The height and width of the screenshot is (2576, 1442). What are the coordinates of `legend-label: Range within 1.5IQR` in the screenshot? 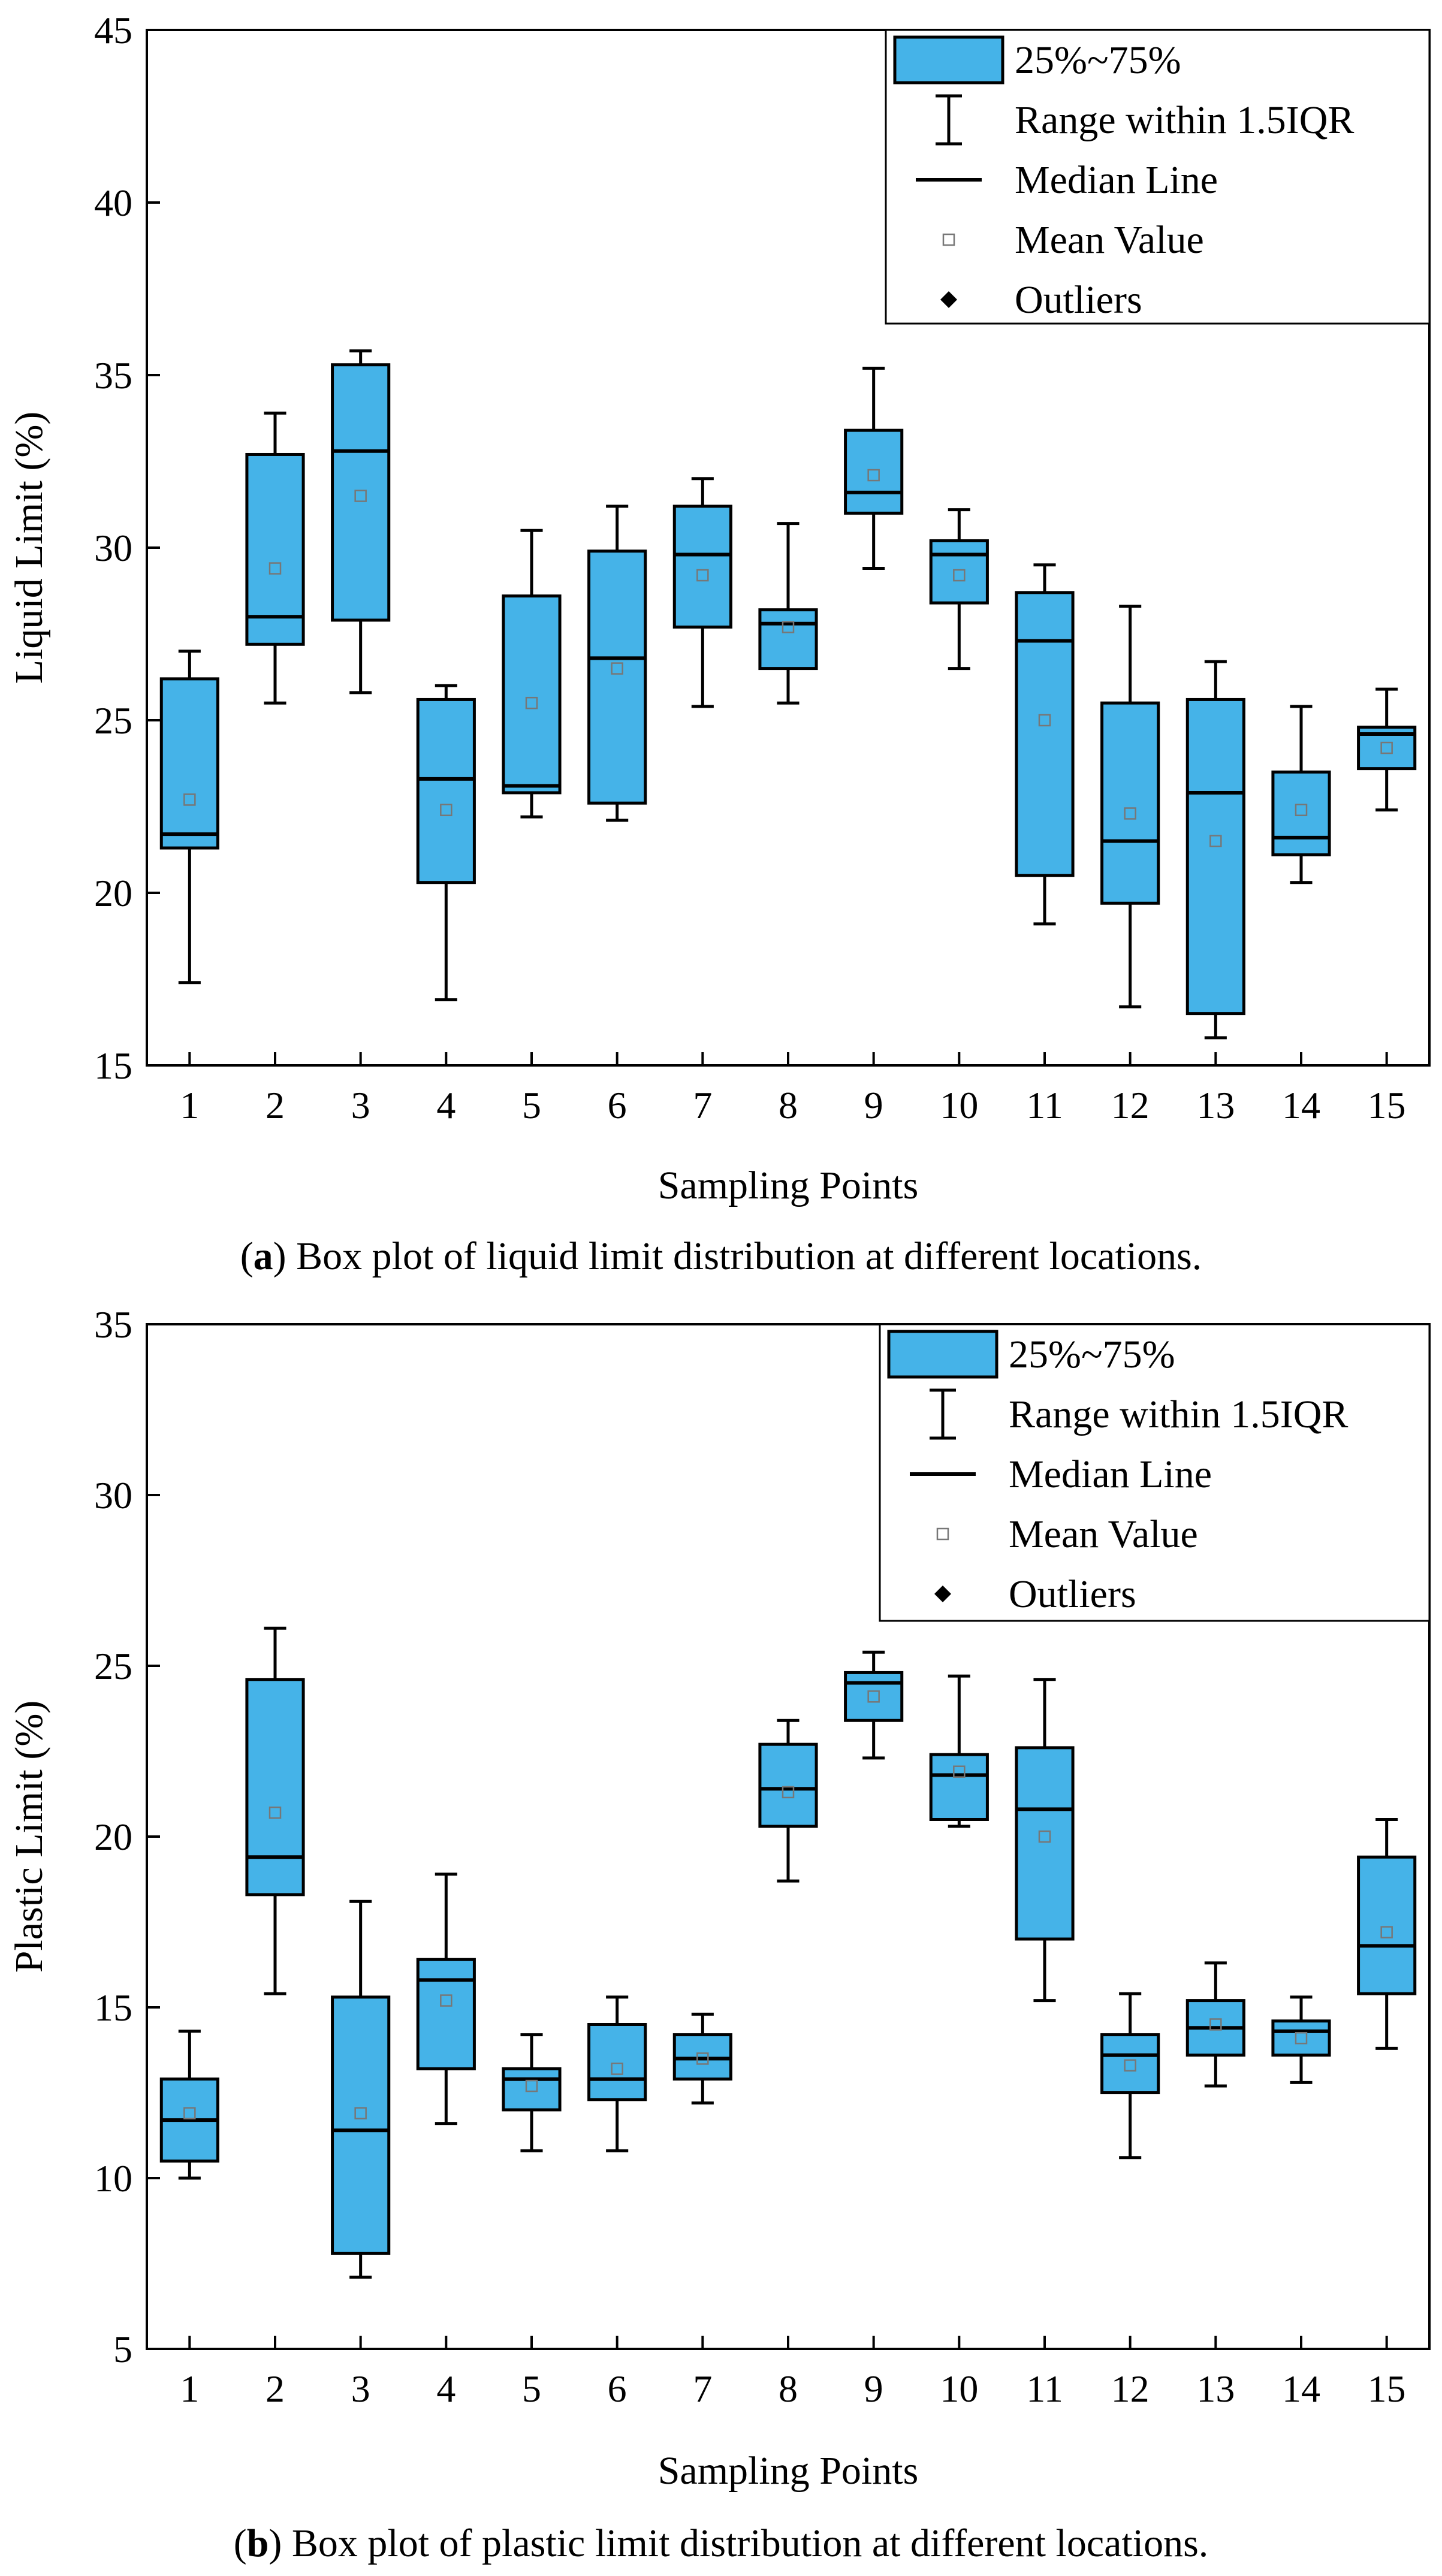 It's located at (1184, 120).